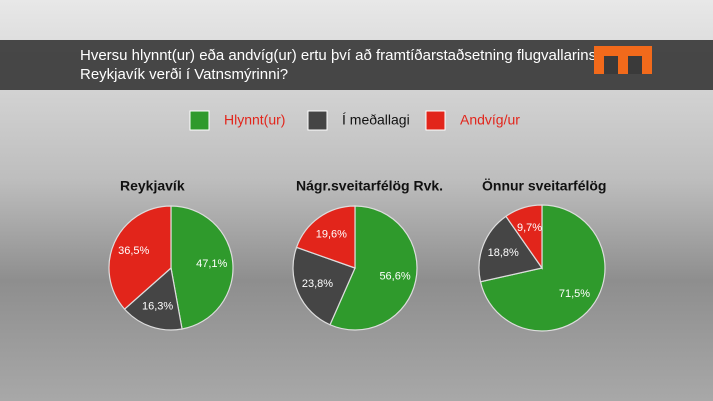 The width and height of the screenshot is (713, 401). Describe the element at coordinates (331, 235) in the screenshot. I see `data-label: 19,6%` at that location.